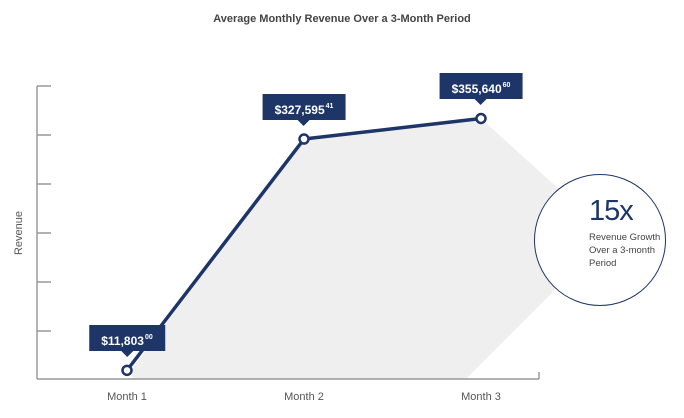  Describe the element at coordinates (625, 250) in the screenshot. I see `growth-text: Revenue Growth Over a 3-month Period` at that location.